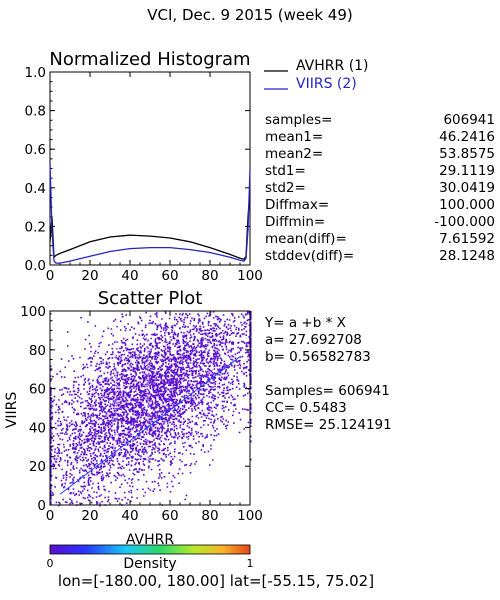 The image size is (500, 600). I want to click on scatter-ytick-label: 100, so click(33, 312).